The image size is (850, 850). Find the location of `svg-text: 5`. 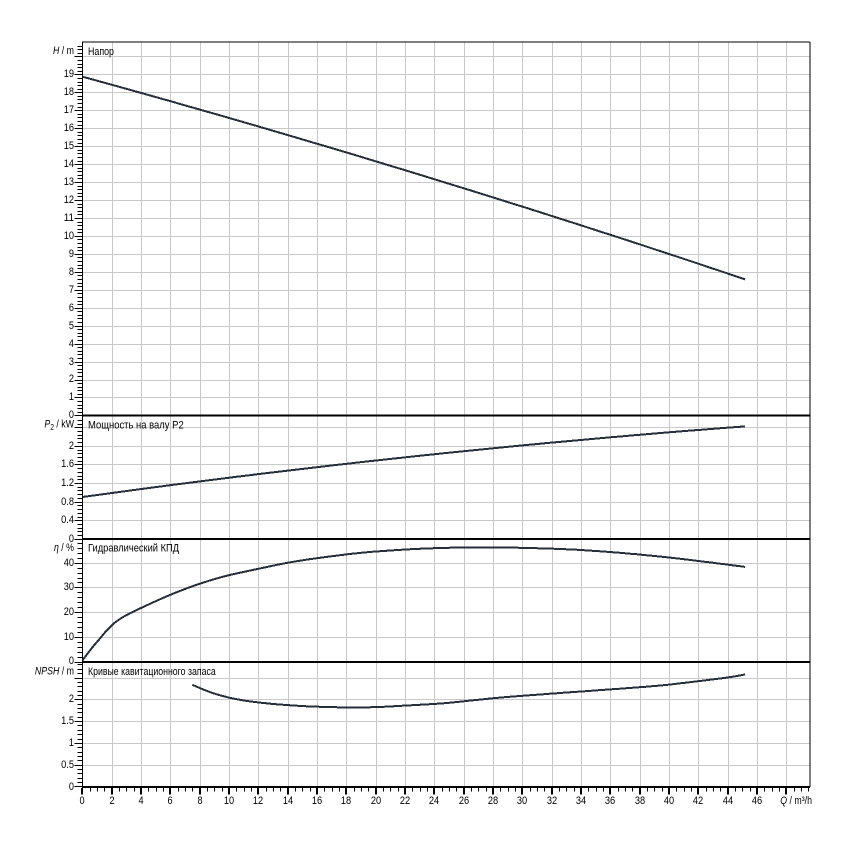

svg-text: 5 is located at coordinates (71, 326).